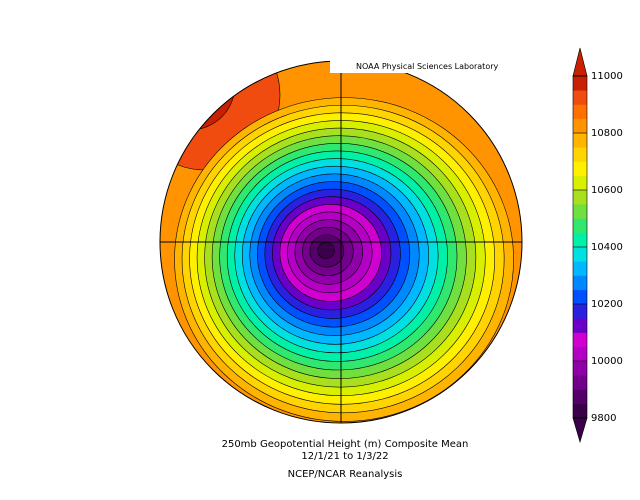 The image size is (640, 500). Describe the element at coordinates (607, 133) in the screenshot. I see `colorbar-label: 10800` at that location.